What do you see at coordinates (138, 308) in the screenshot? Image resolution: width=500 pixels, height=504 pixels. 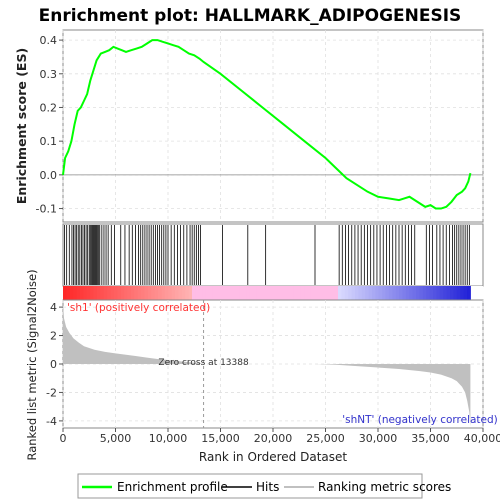 I see `positive-correlation-label: 'sh1' (positively correlated)` at bounding box center [138, 308].